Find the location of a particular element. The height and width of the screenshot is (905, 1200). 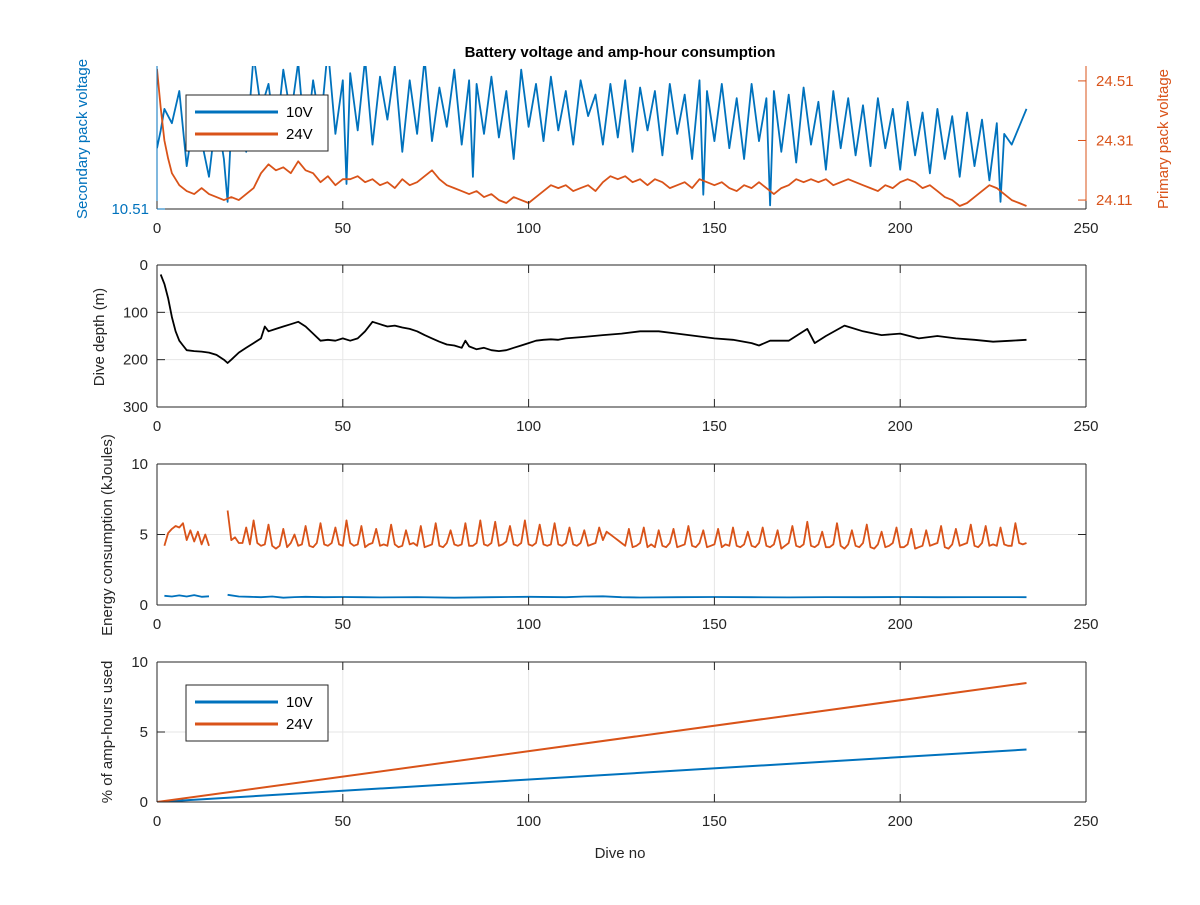

series-line-depth is located at coordinates (593, 319).